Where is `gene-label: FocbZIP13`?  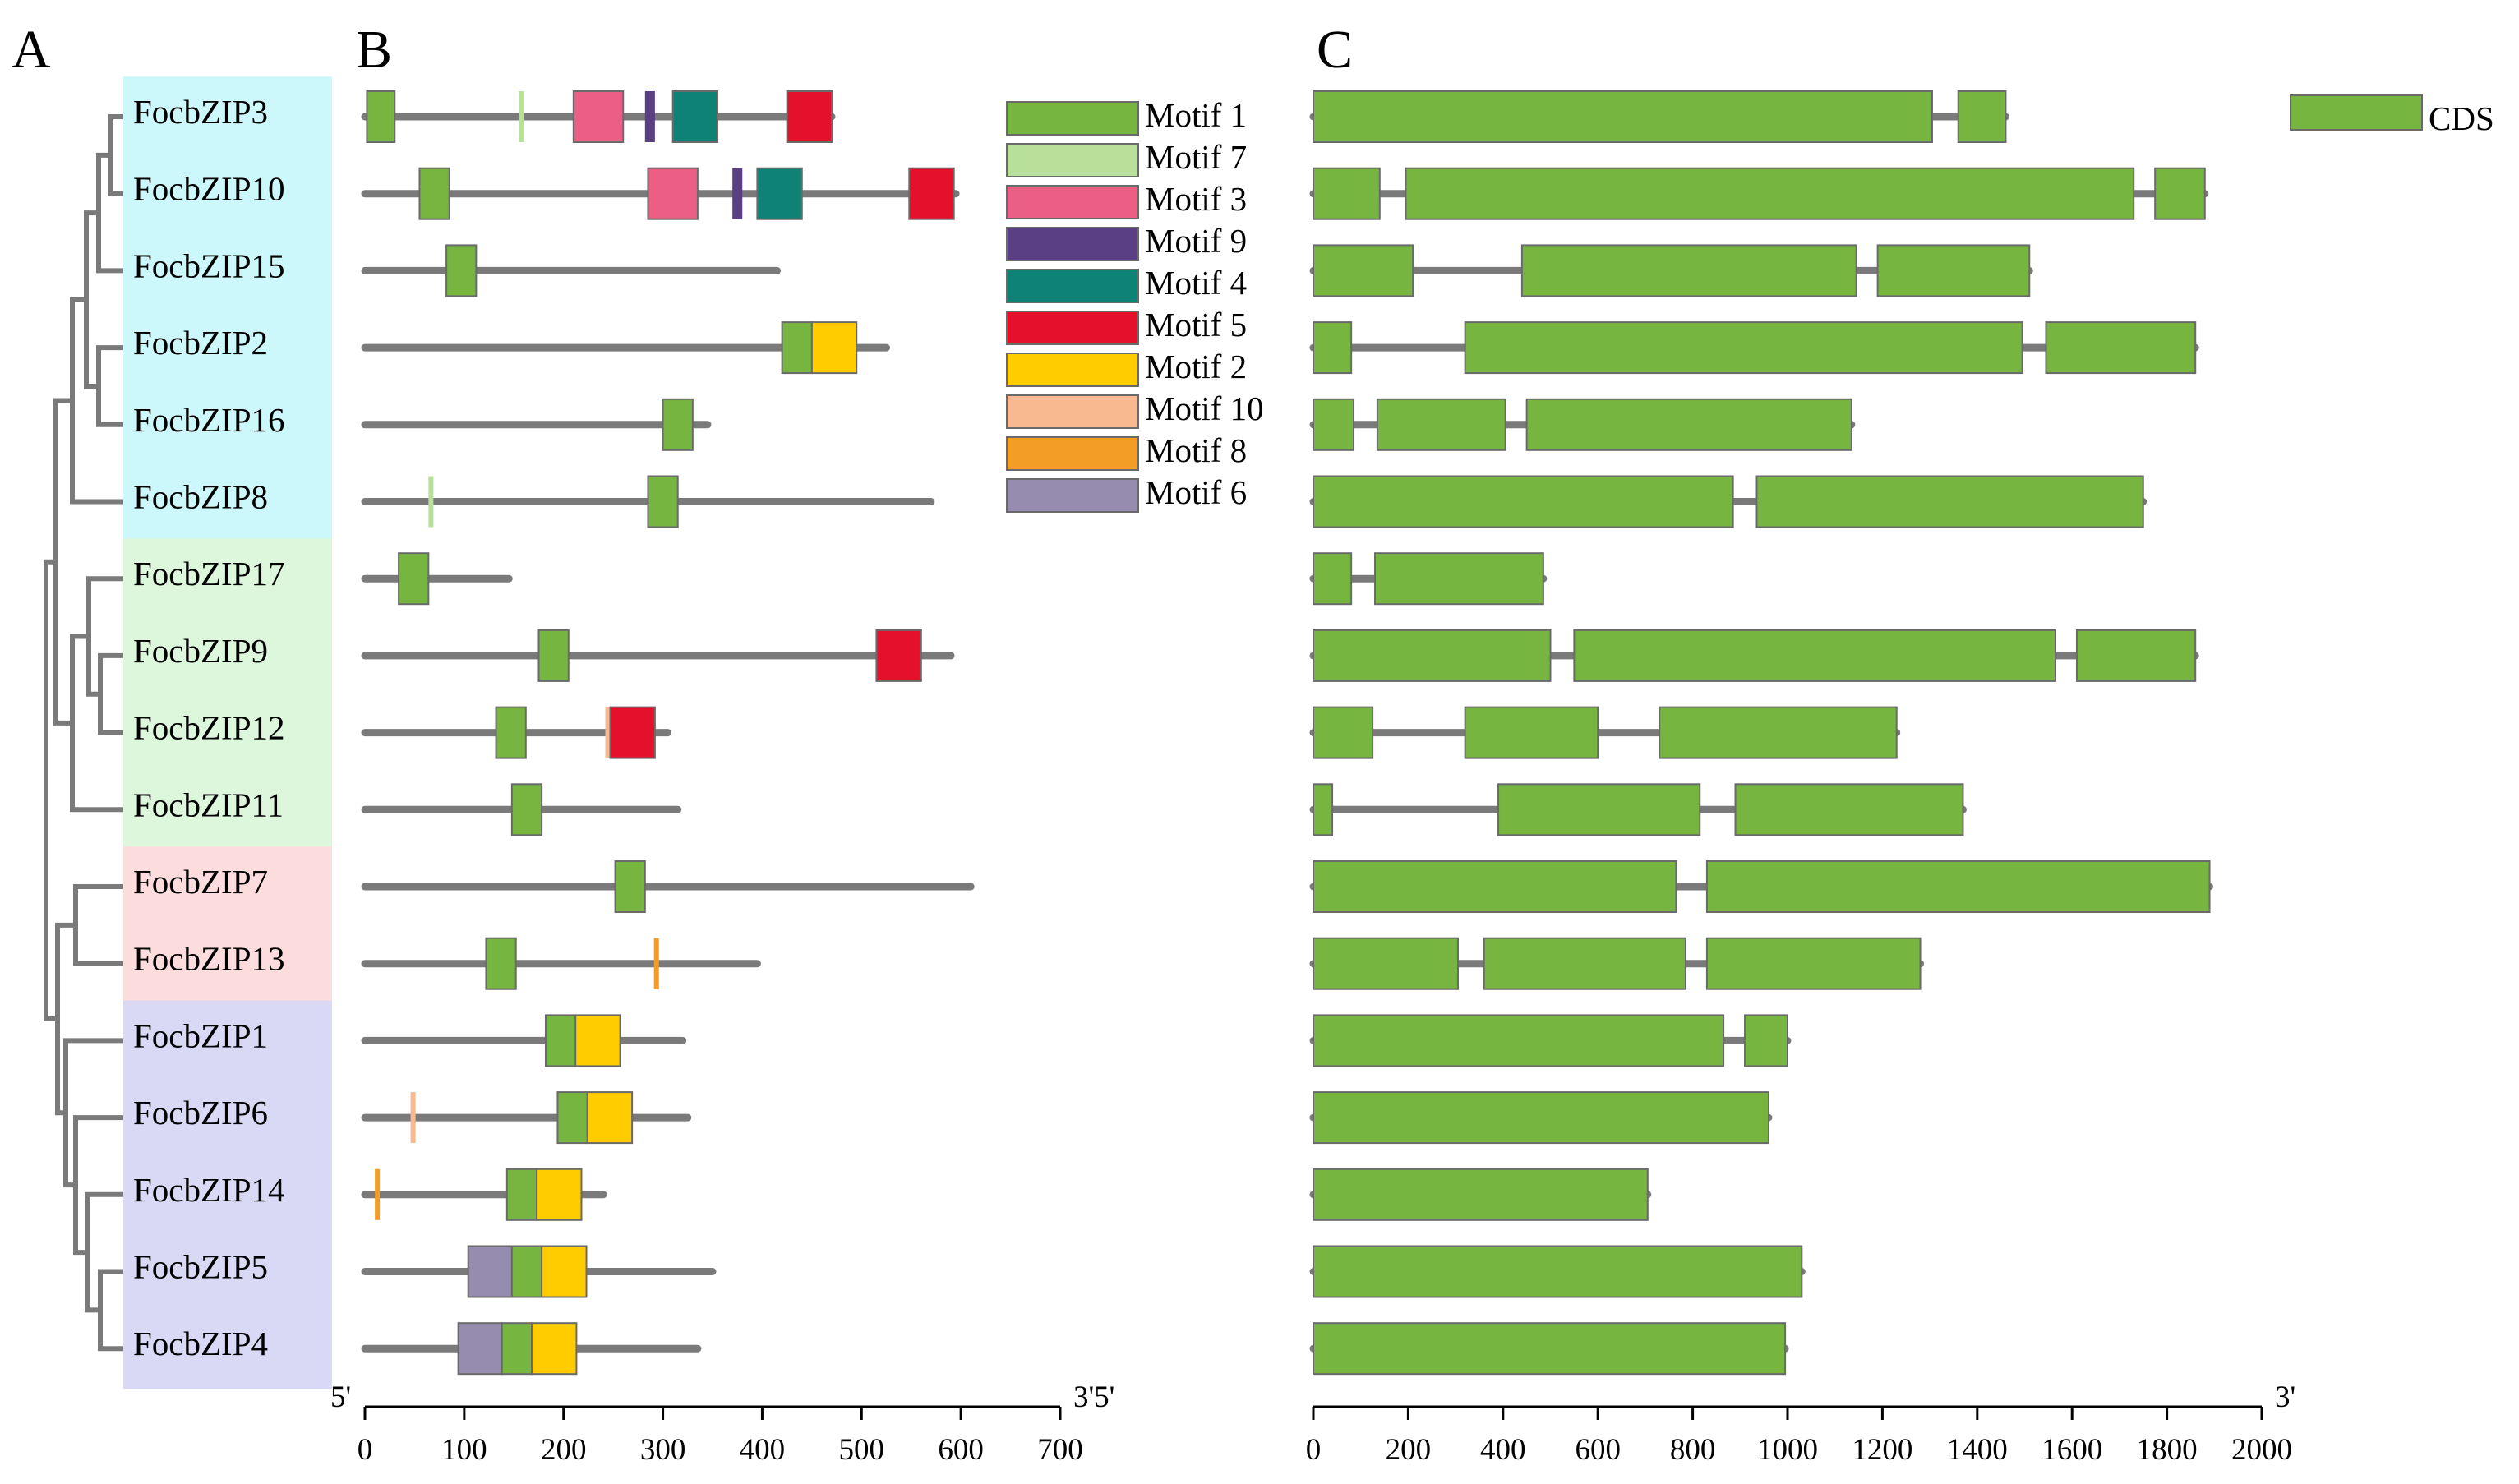 gene-label: FocbZIP13 is located at coordinates (209, 959).